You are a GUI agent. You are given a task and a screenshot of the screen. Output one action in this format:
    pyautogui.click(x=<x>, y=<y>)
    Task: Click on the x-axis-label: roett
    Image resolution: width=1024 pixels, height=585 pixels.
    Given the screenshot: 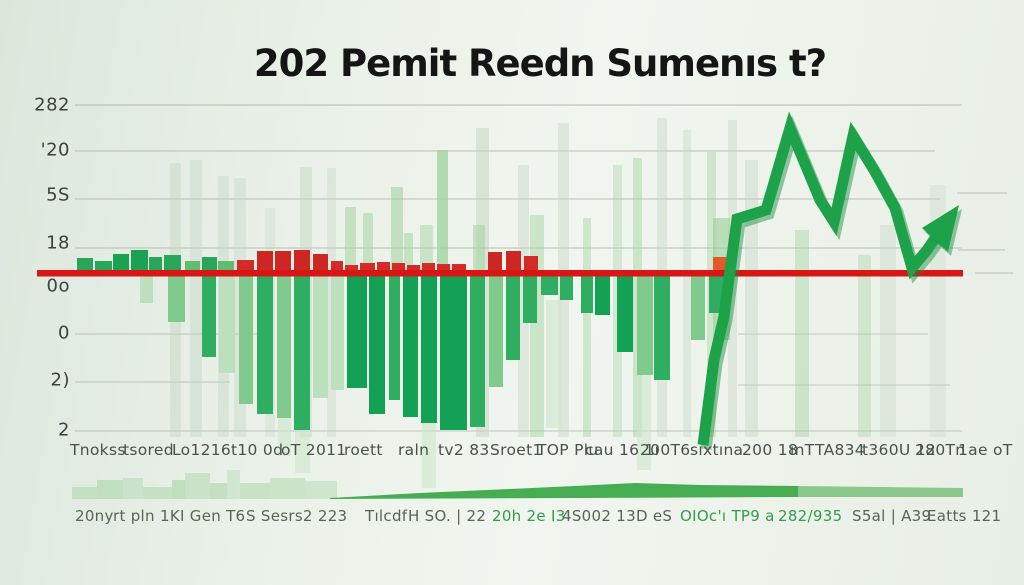 What is the action you would take?
    pyautogui.click(x=363, y=450)
    